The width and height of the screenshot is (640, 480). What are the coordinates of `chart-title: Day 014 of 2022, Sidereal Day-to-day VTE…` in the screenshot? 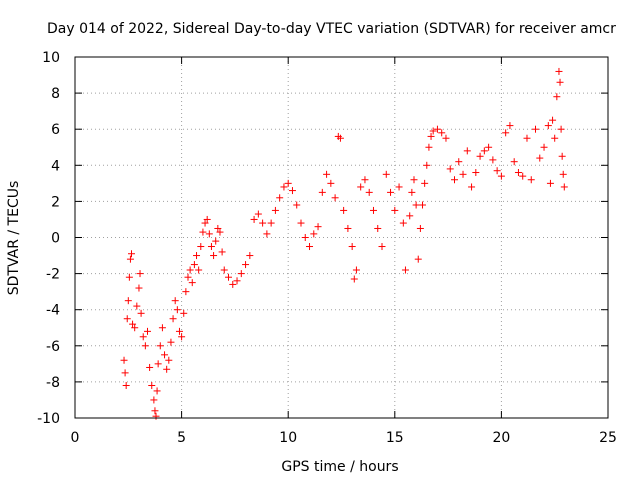 It's located at (331, 29).